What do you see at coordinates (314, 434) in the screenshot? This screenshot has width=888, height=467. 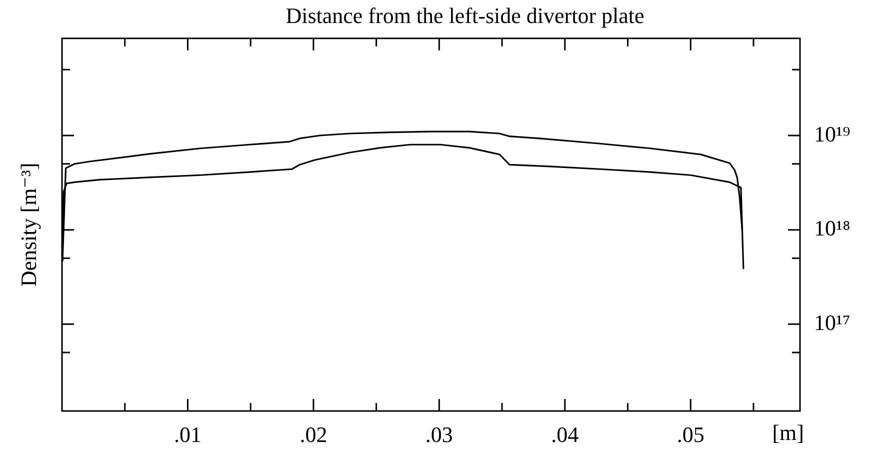 I see `x-tick-label: .02` at bounding box center [314, 434].